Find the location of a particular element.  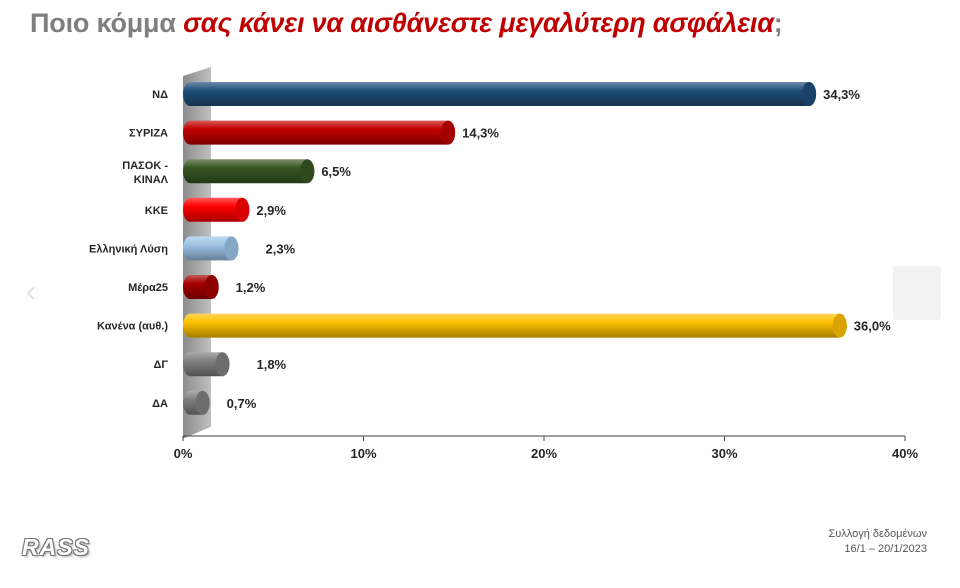

category-label: ΔΑ is located at coordinates (160, 404).